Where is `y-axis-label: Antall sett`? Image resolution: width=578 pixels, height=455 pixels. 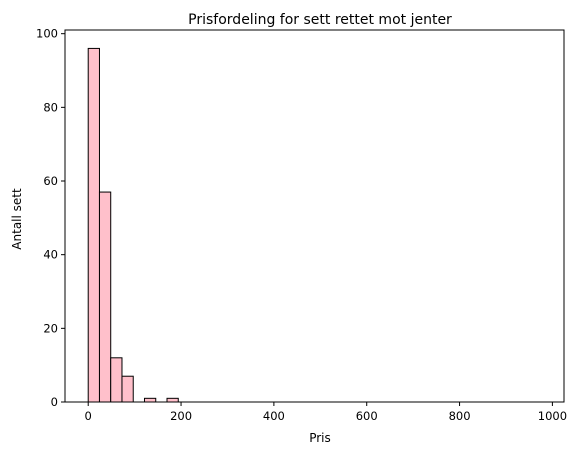 y-axis-label: Antall sett is located at coordinates (17, 219).